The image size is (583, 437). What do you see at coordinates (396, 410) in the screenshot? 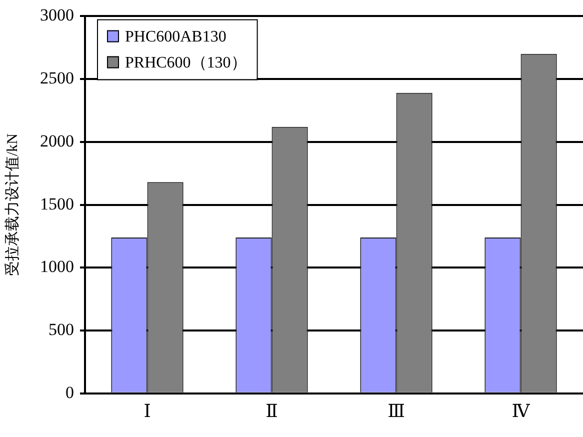
I see `x-tick-label: Ⅲ` at bounding box center [396, 410].